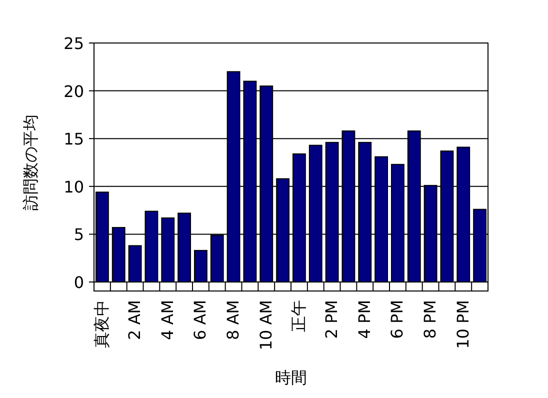  What do you see at coordinates (79, 282) in the screenshot?
I see `y-tick-label: 0` at bounding box center [79, 282].